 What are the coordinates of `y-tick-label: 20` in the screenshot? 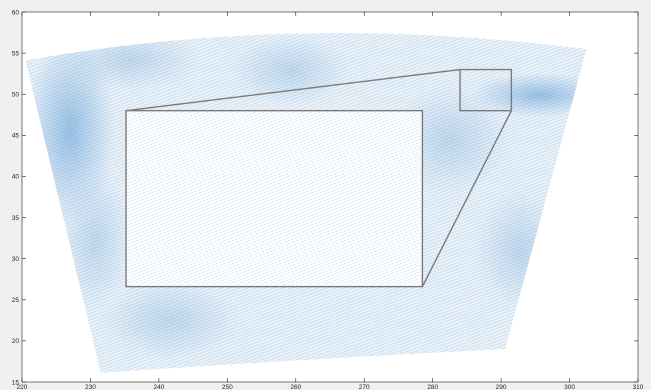 It's located at (16, 341).